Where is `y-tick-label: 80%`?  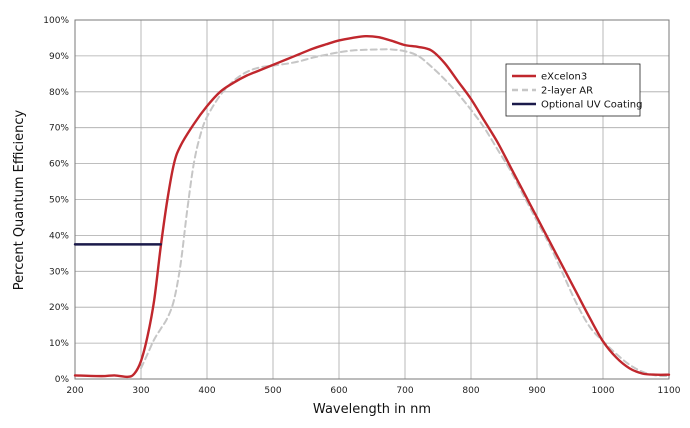 y-tick-label: 80% is located at coordinates (59, 93).